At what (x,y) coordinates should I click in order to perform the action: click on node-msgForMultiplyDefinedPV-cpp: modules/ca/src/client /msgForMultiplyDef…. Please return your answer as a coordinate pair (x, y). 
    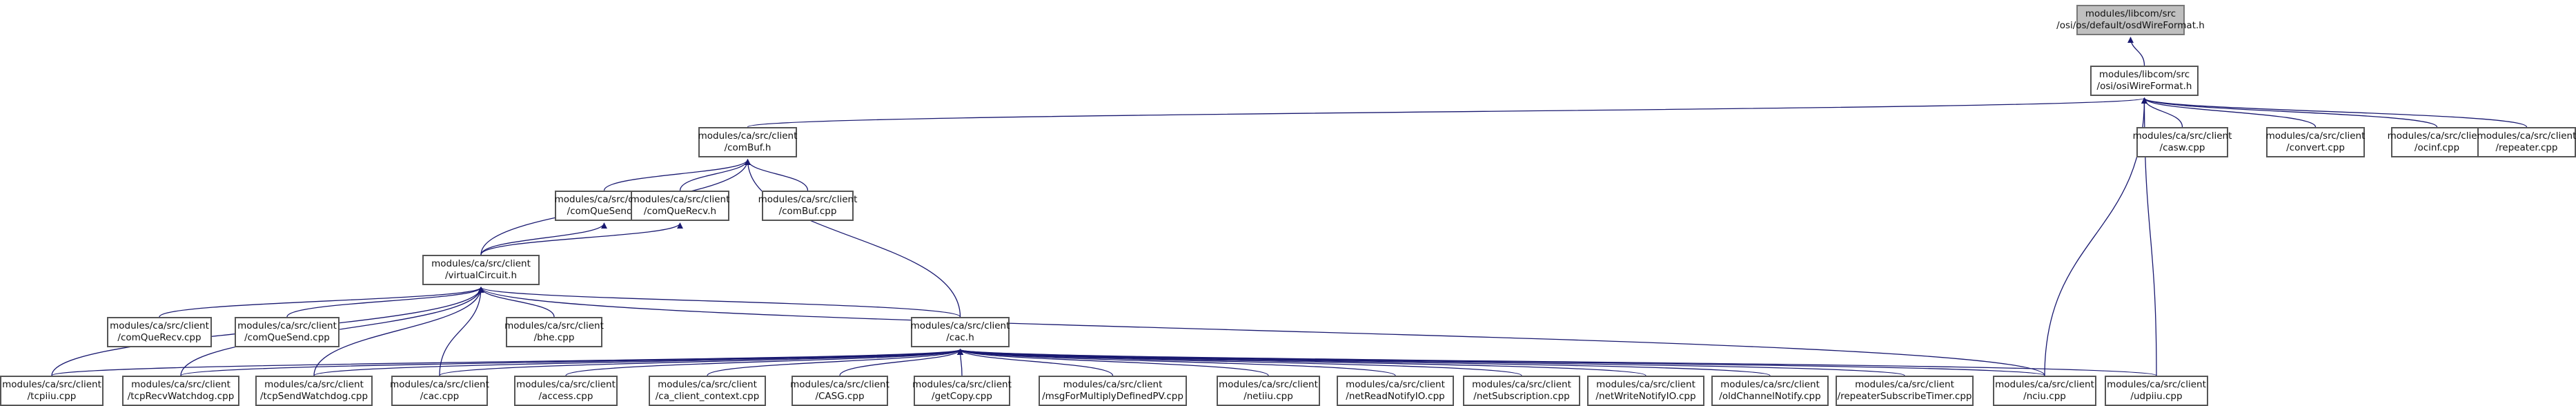
    Looking at the image, I should click on (1113, 391).